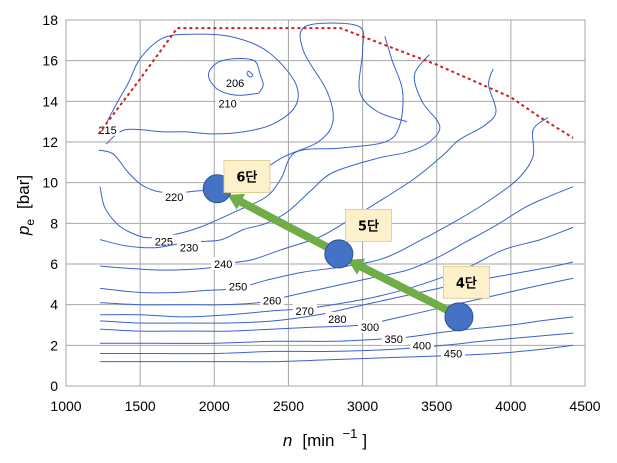 The width and height of the screenshot is (617, 463). I want to click on contour-label-240: 240, so click(223, 265).